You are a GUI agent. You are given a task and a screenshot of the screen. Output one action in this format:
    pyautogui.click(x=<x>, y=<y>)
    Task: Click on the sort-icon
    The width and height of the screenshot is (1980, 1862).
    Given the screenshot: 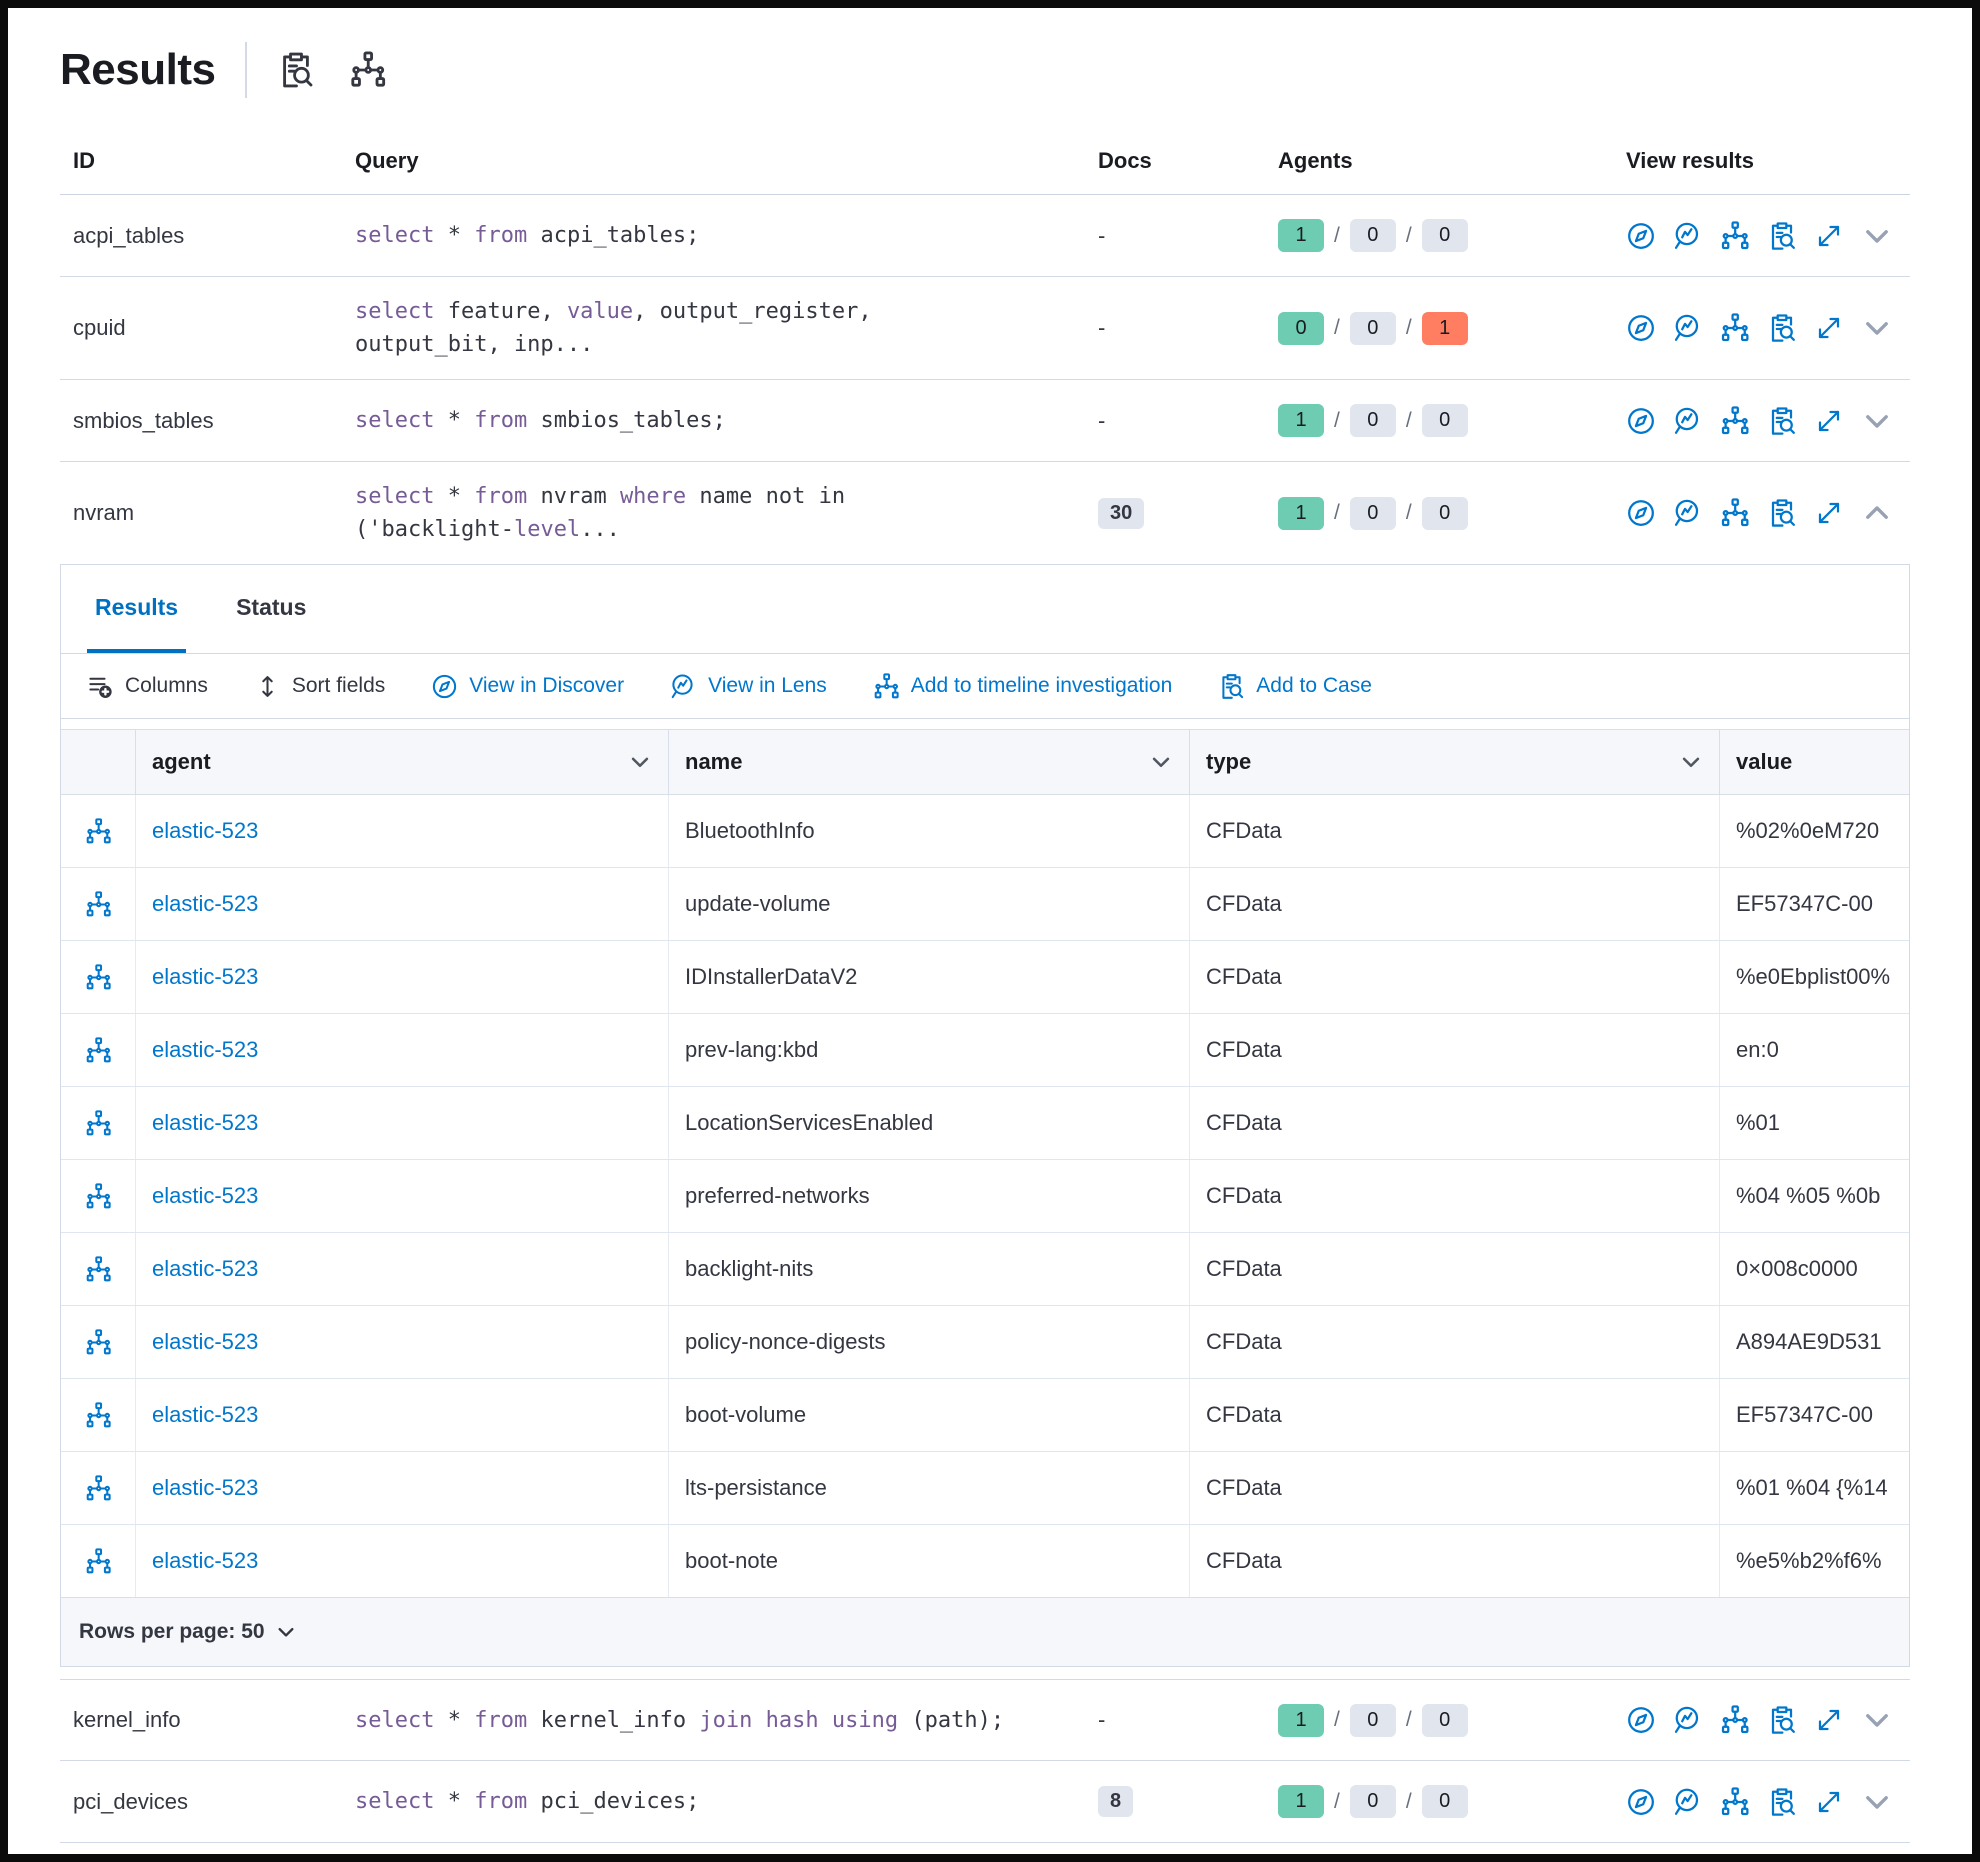 What is the action you would take?
    pyautogui.click(x=267, y=686)
    